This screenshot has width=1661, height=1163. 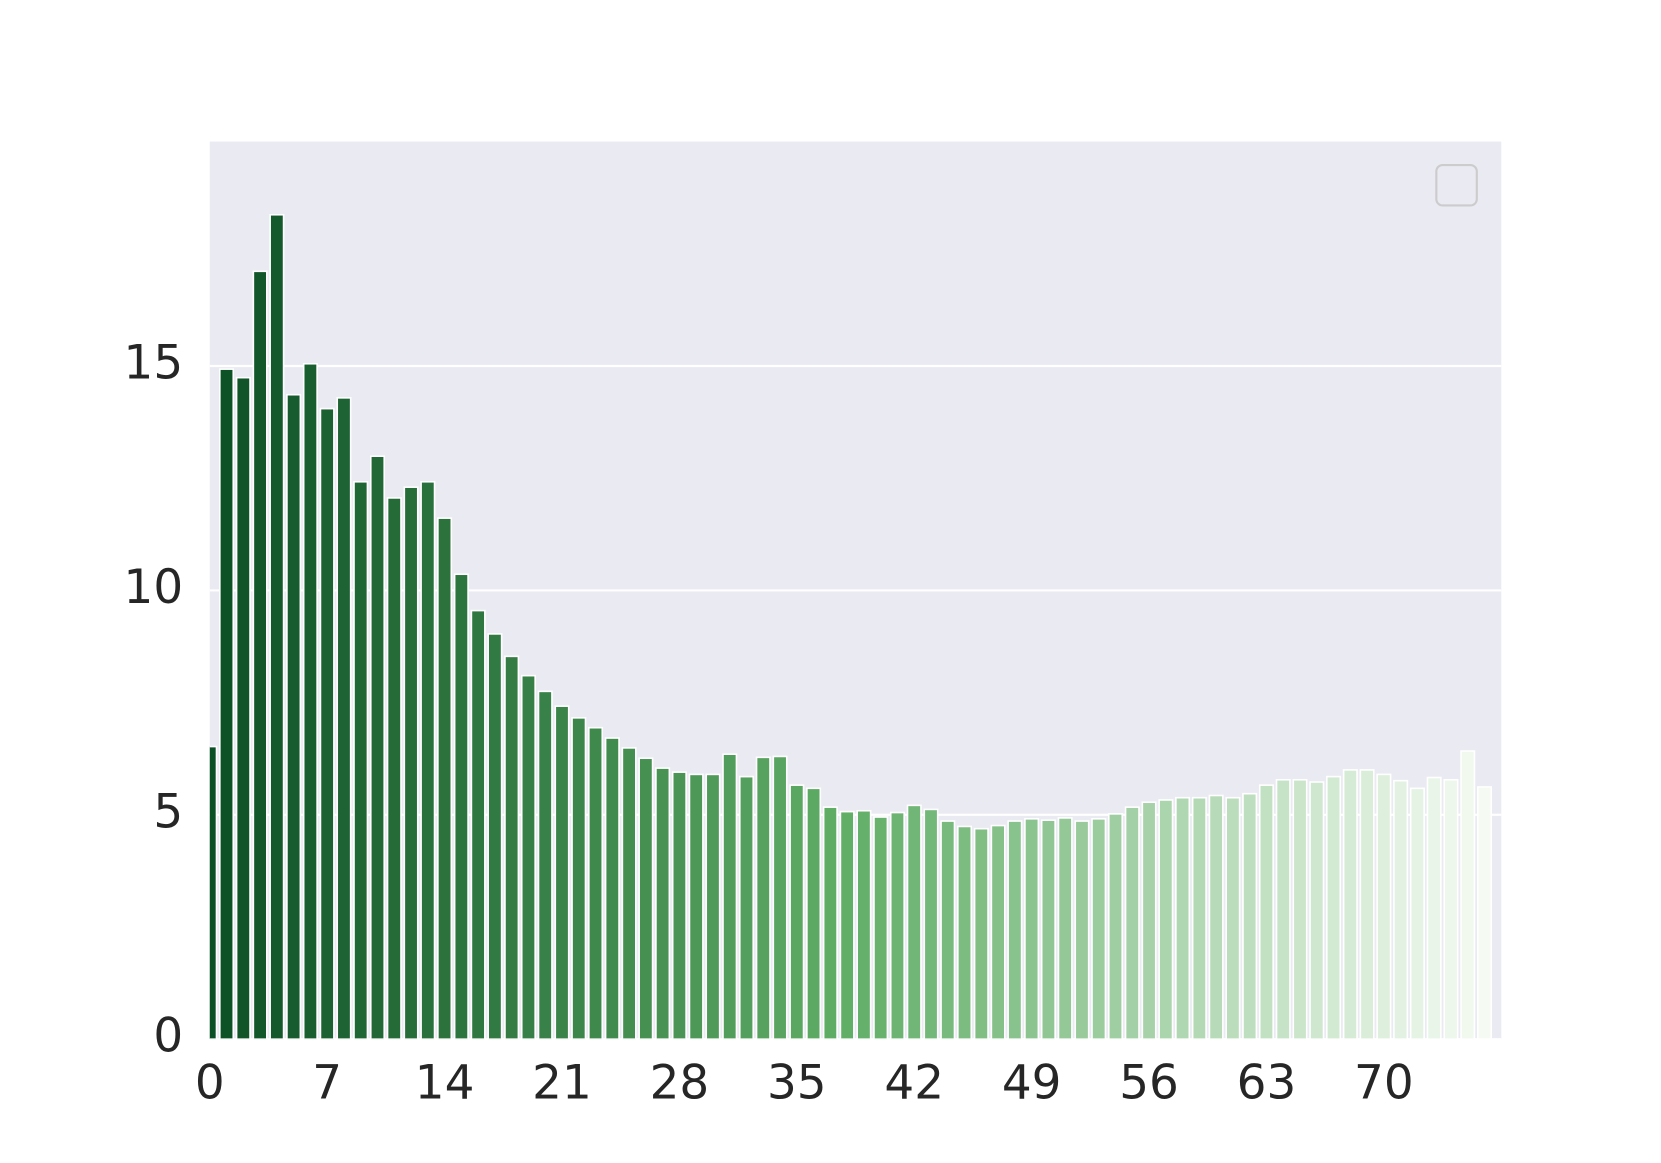 What do you see at coordinates (210, 1084) in the screenshot?
I see `x-tick-label: 0` at bounding box center [210, 1084].